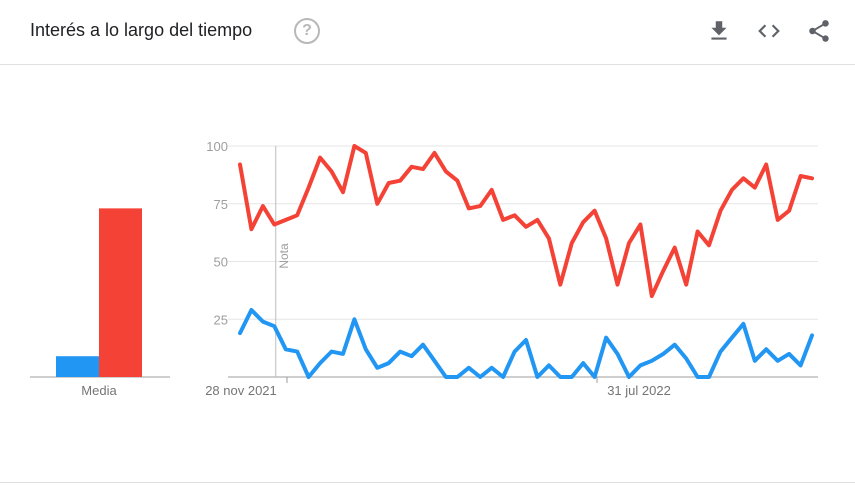  Describe the element at coordinates (307, 31) in the screenshot. I see `help-icon: ?` at that location.